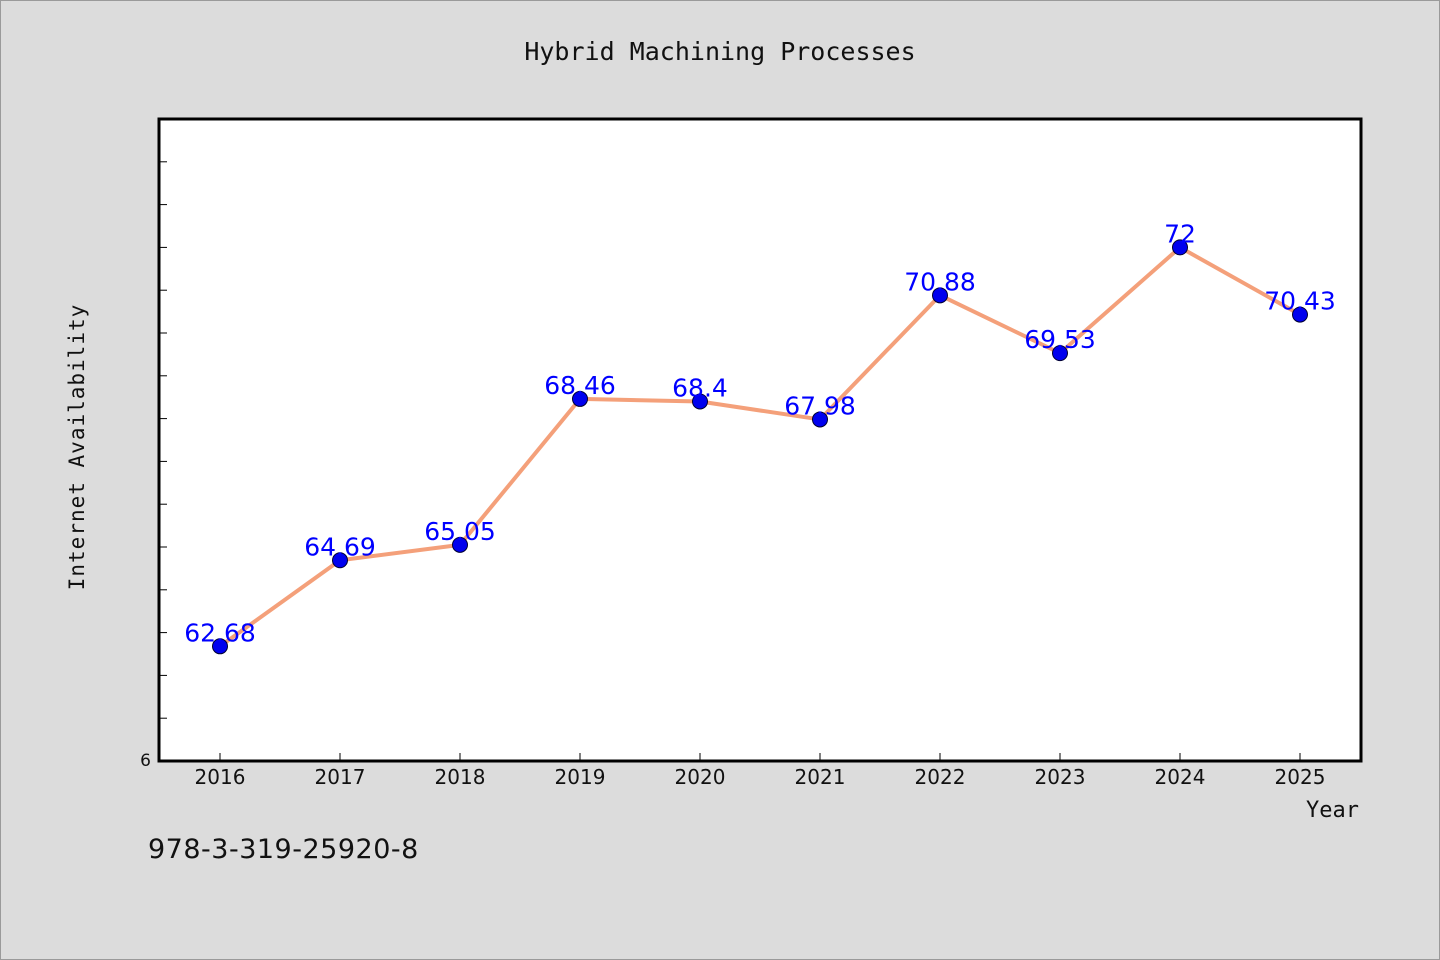  Describe the element at coordinates (580, 385) in the screenshot. I see `data-label: 68.46` at that location.